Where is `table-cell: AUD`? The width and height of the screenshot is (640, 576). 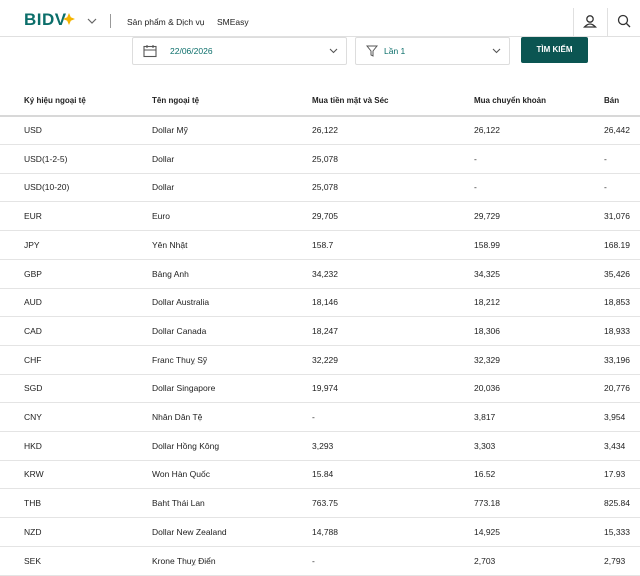 table-cell: AUD is located at coordinates (33, 302).